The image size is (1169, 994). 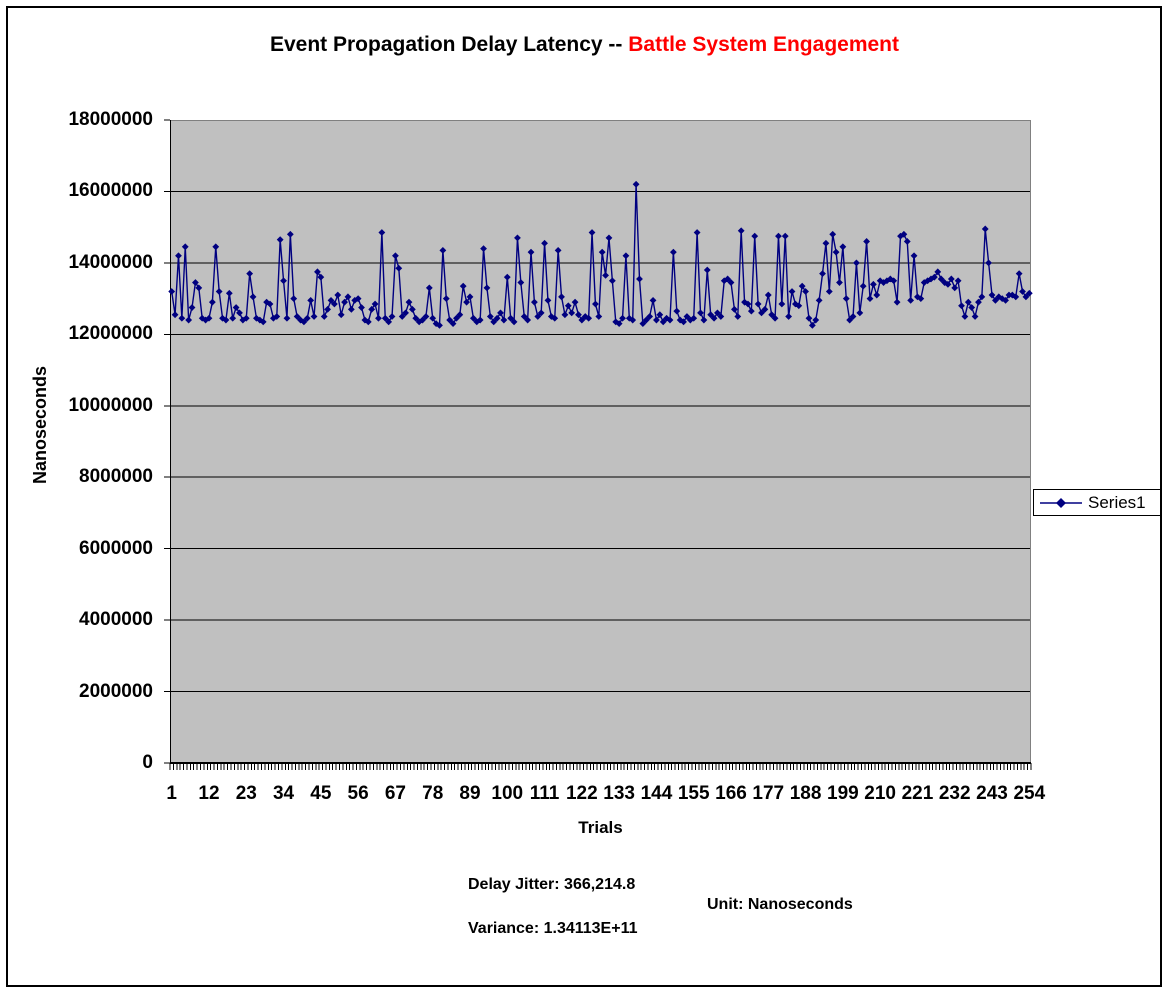 What do you see at coordinates (731, 793) in the screenshot?
I see `x-tick-label: 166` at bounding box center [731, 793].